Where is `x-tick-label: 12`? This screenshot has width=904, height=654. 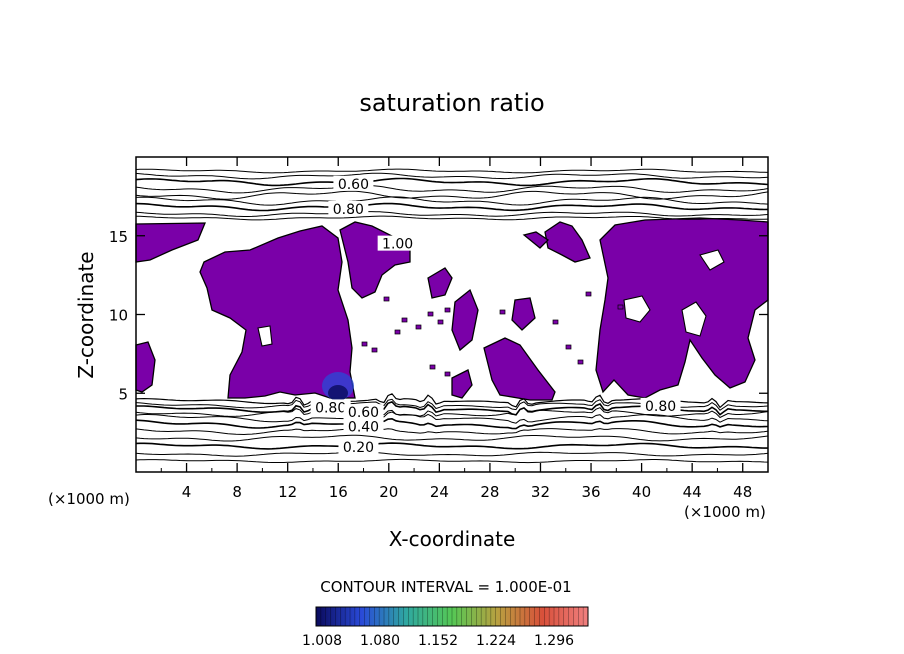 x-tick-label: 12 is located at coordinates (287, 492).